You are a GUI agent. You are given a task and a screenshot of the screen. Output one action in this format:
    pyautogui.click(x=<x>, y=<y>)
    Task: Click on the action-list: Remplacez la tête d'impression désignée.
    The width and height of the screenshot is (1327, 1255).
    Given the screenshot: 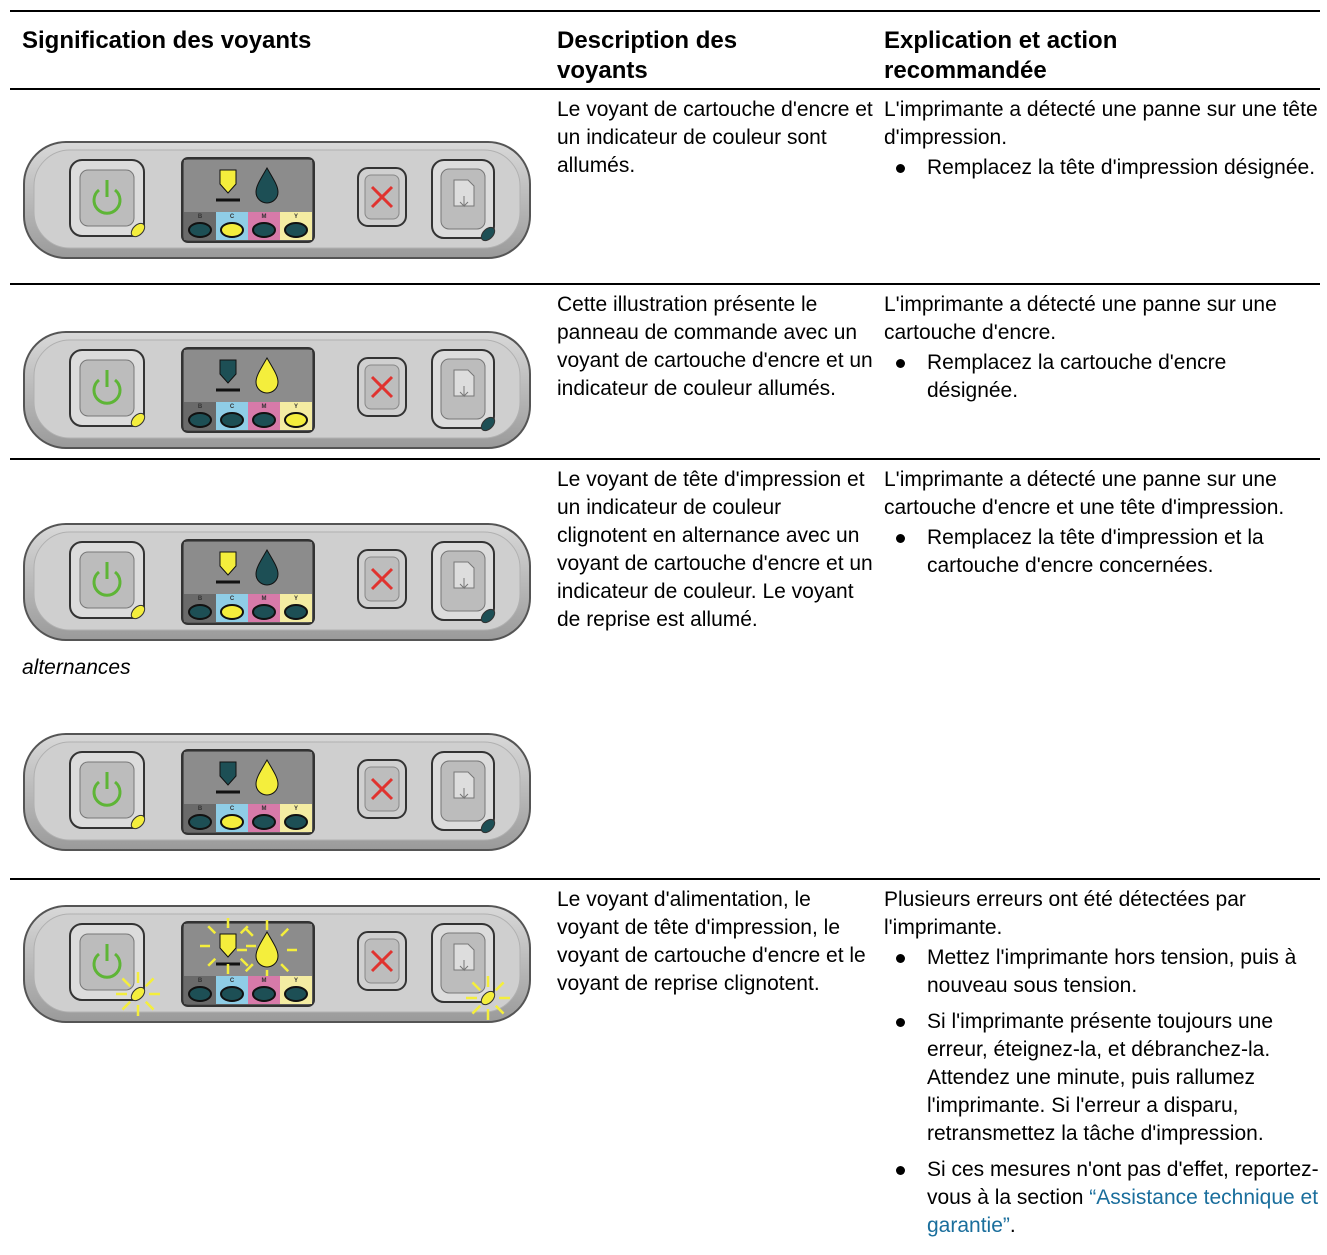 What is the action you would take?
    pyautogui.click(x=1102, y=168)
    